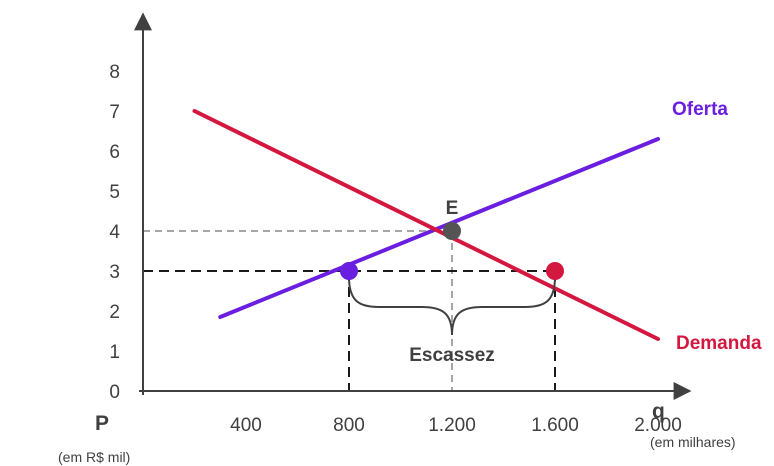 The width and height of the screenshot is (774, 466). Describe the element at coordinates (555, 425) in the screenshot. I see `x-tick-label: 1.600` at that location.